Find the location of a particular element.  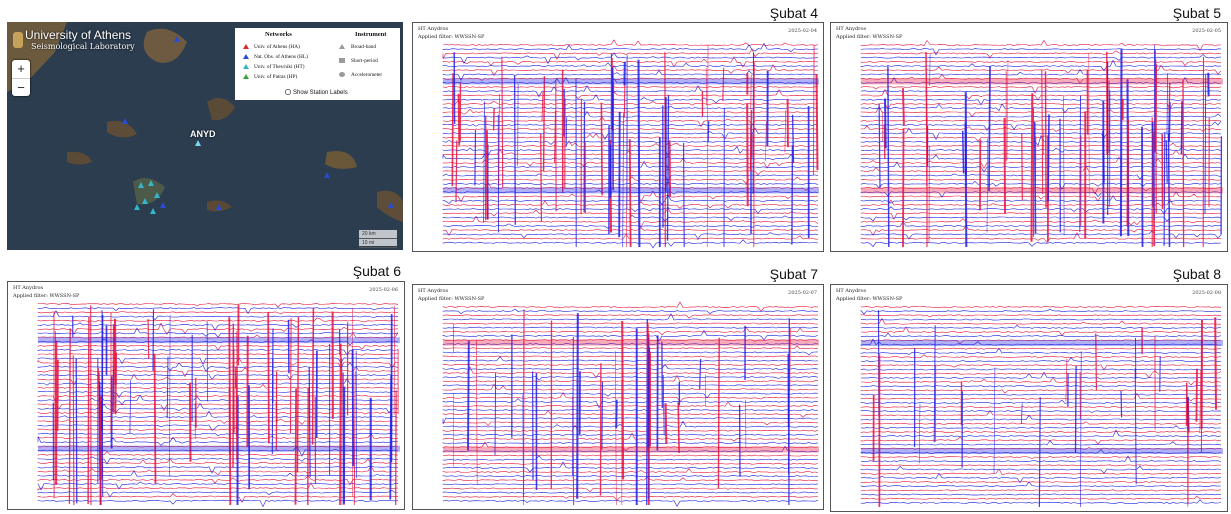

zoom-out-button: − is located at coordinates (21, 86).